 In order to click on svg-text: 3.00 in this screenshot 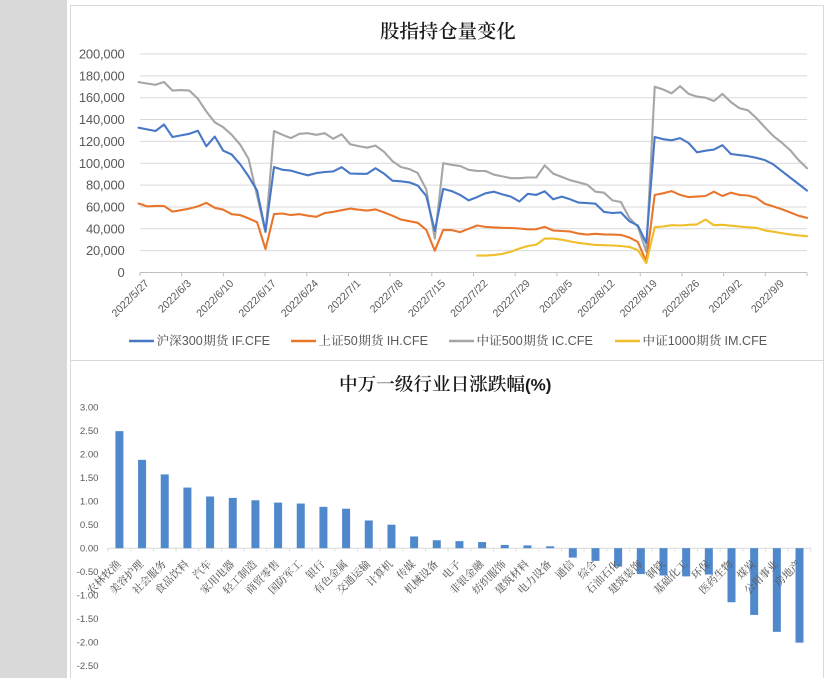, I will do `click(89, 408)`.